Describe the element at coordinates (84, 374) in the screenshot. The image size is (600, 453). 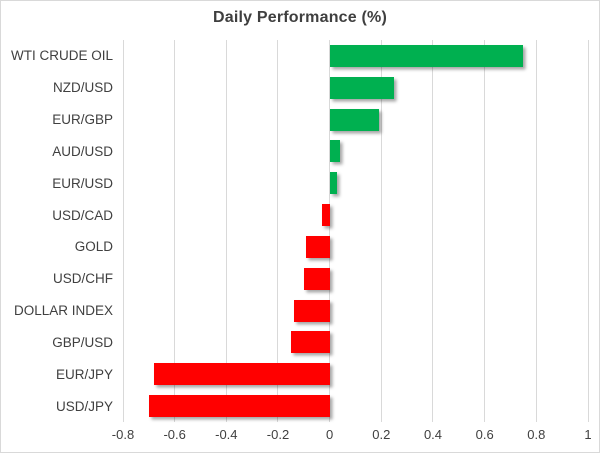
I see `category-label: EUR/JPY` at that location.